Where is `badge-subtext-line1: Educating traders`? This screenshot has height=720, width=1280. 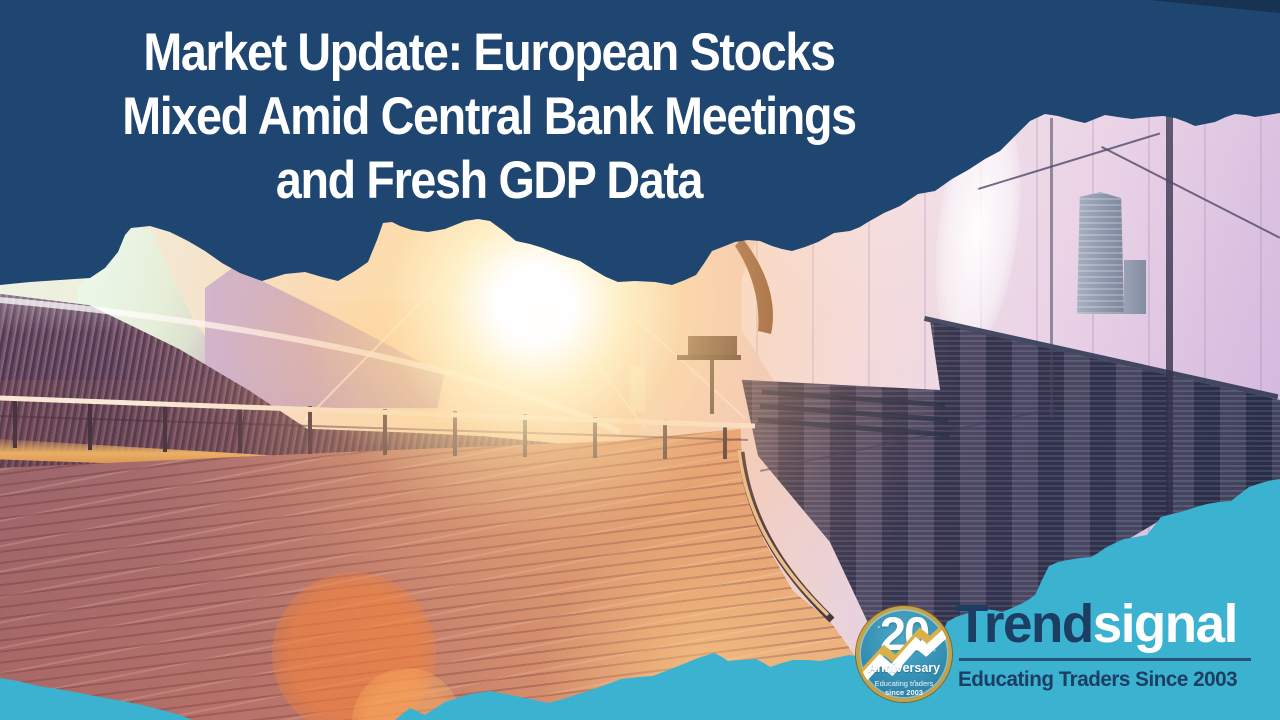 badge-subtext-line1: Educating traders is located at coordinates (904, 683).